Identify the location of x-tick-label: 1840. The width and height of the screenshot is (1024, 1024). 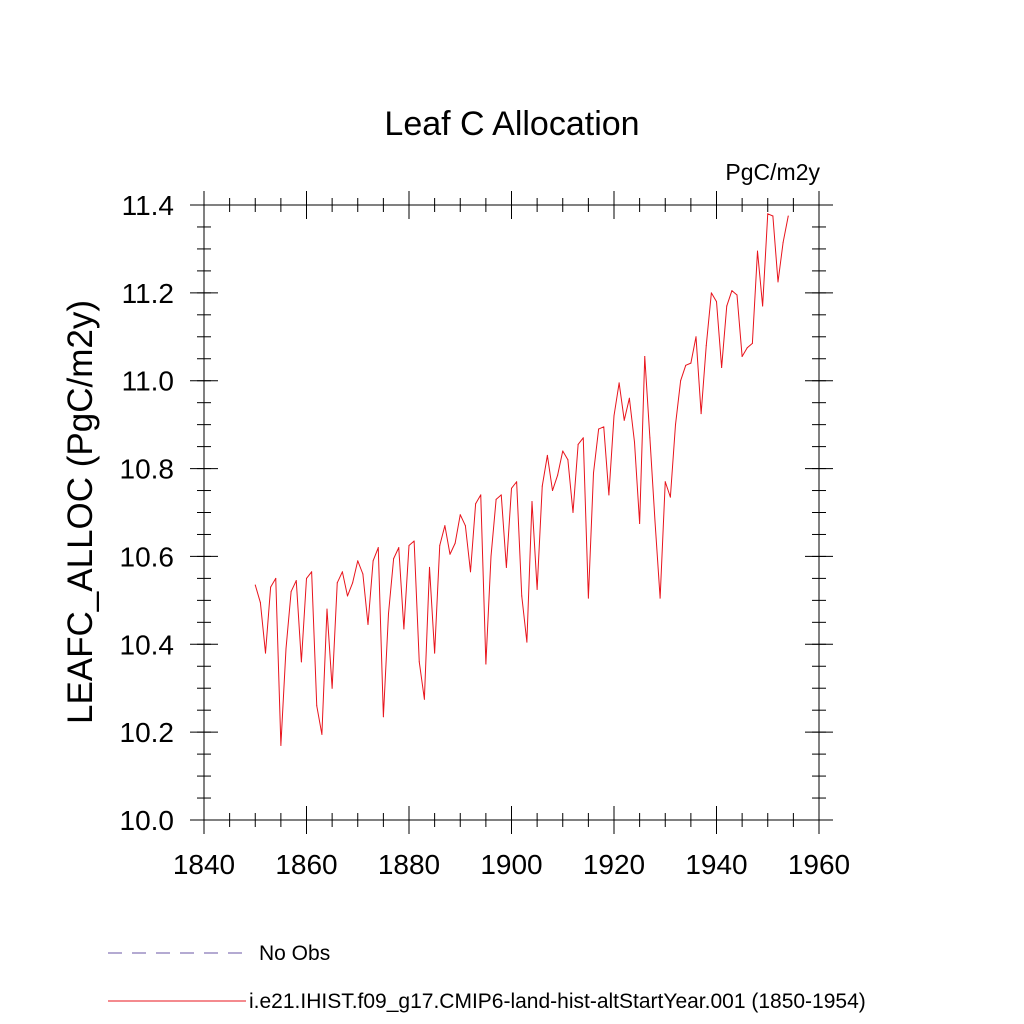
(204, 864).